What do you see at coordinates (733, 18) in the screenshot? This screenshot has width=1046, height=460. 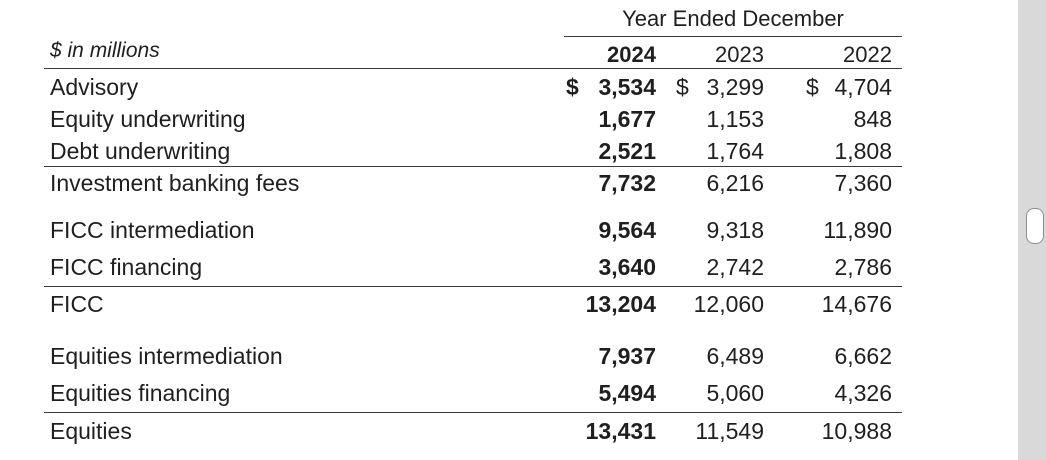 I see `period-header: Year Ended December` at bounding box center [733, 18].